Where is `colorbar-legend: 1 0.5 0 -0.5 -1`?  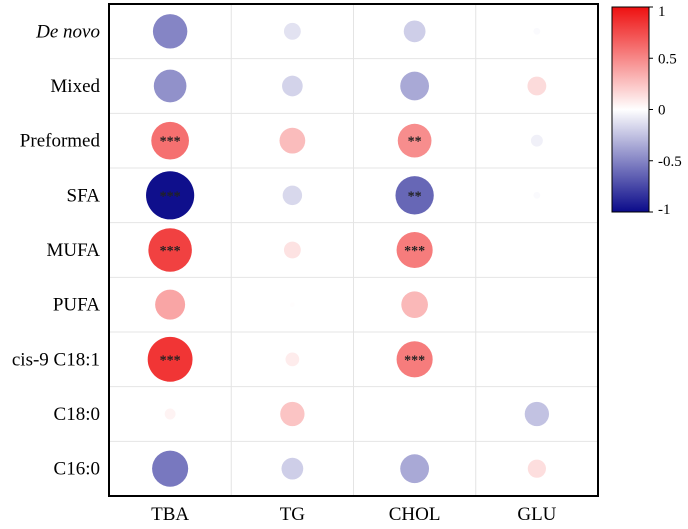
colorbar-legend: 1 0.5 0 -0.5 -1 is located at coordinates (646, 111).